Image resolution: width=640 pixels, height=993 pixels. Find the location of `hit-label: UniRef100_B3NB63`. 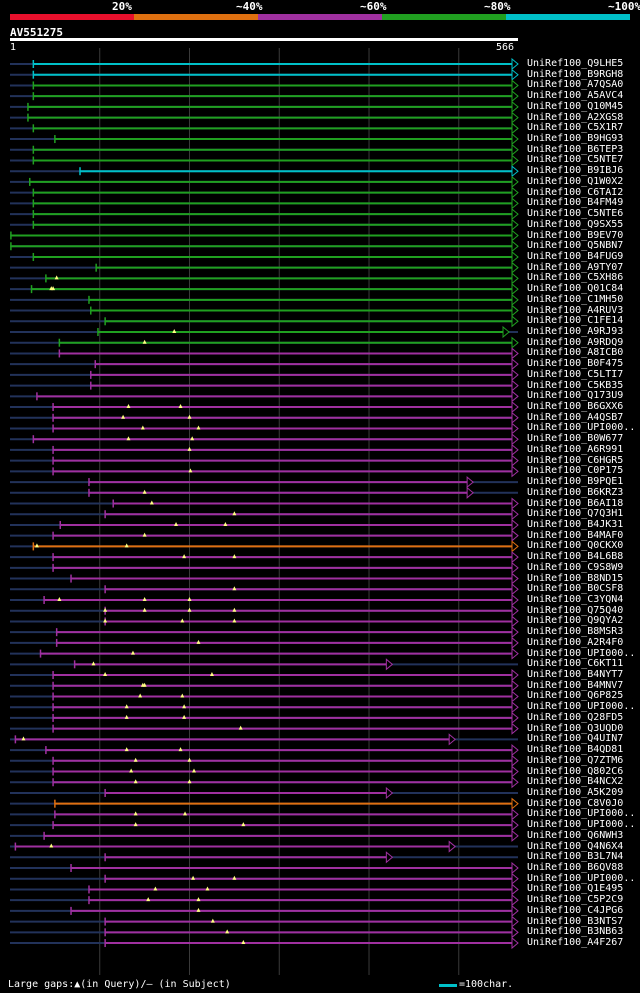

hit-label: UniRef100_B3NB63 is located at coordinates (575, 932).